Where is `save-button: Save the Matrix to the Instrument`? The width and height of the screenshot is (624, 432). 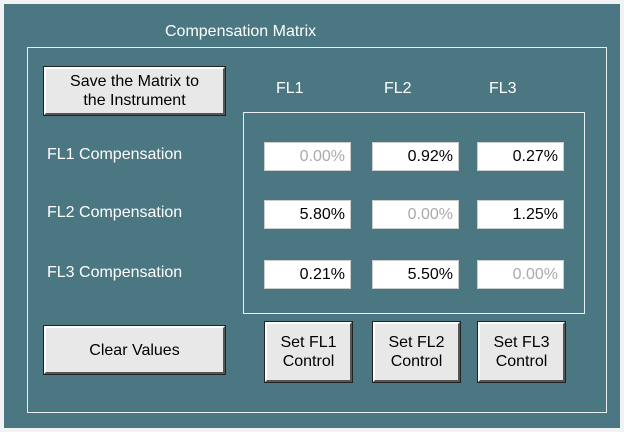 save-button: Save the Matrix to the Instrument is located at coordinates (134, 91).